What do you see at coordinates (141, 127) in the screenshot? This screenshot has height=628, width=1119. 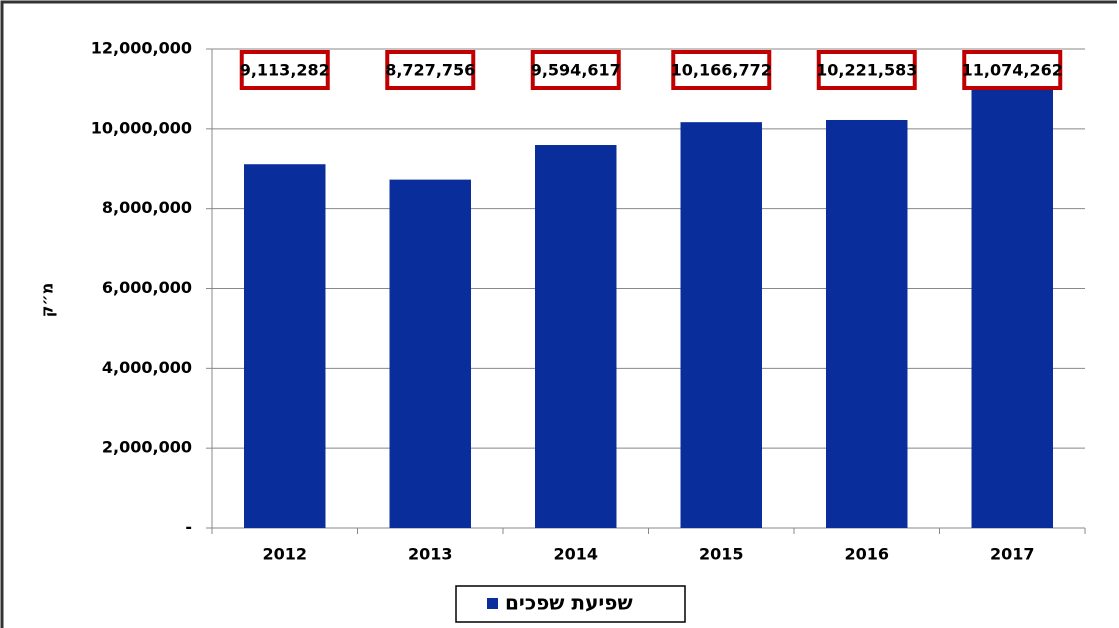 I see `y-tick-label: 10,000,000` at bounding box center [141, 127].